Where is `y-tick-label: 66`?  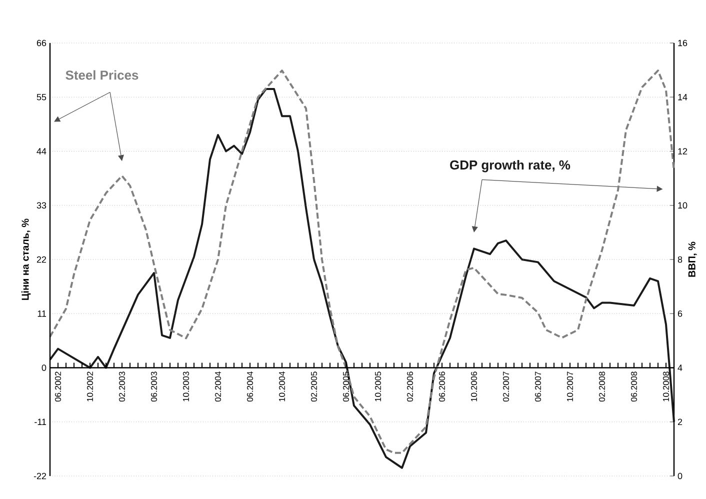
y-tick-label: 66 is located at coordinates (41, 43).